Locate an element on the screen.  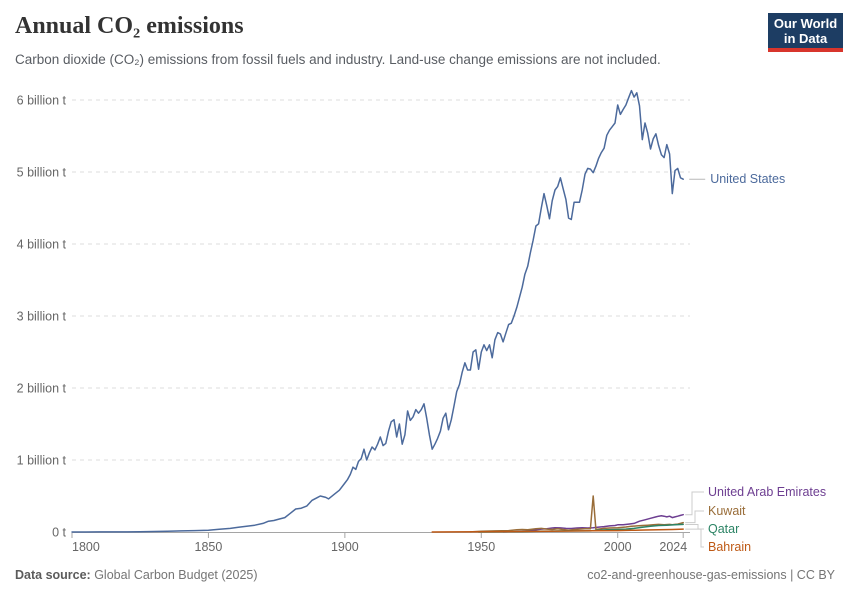
y-tick-label-5: 5 billion t is located at coordinates (42, 173).